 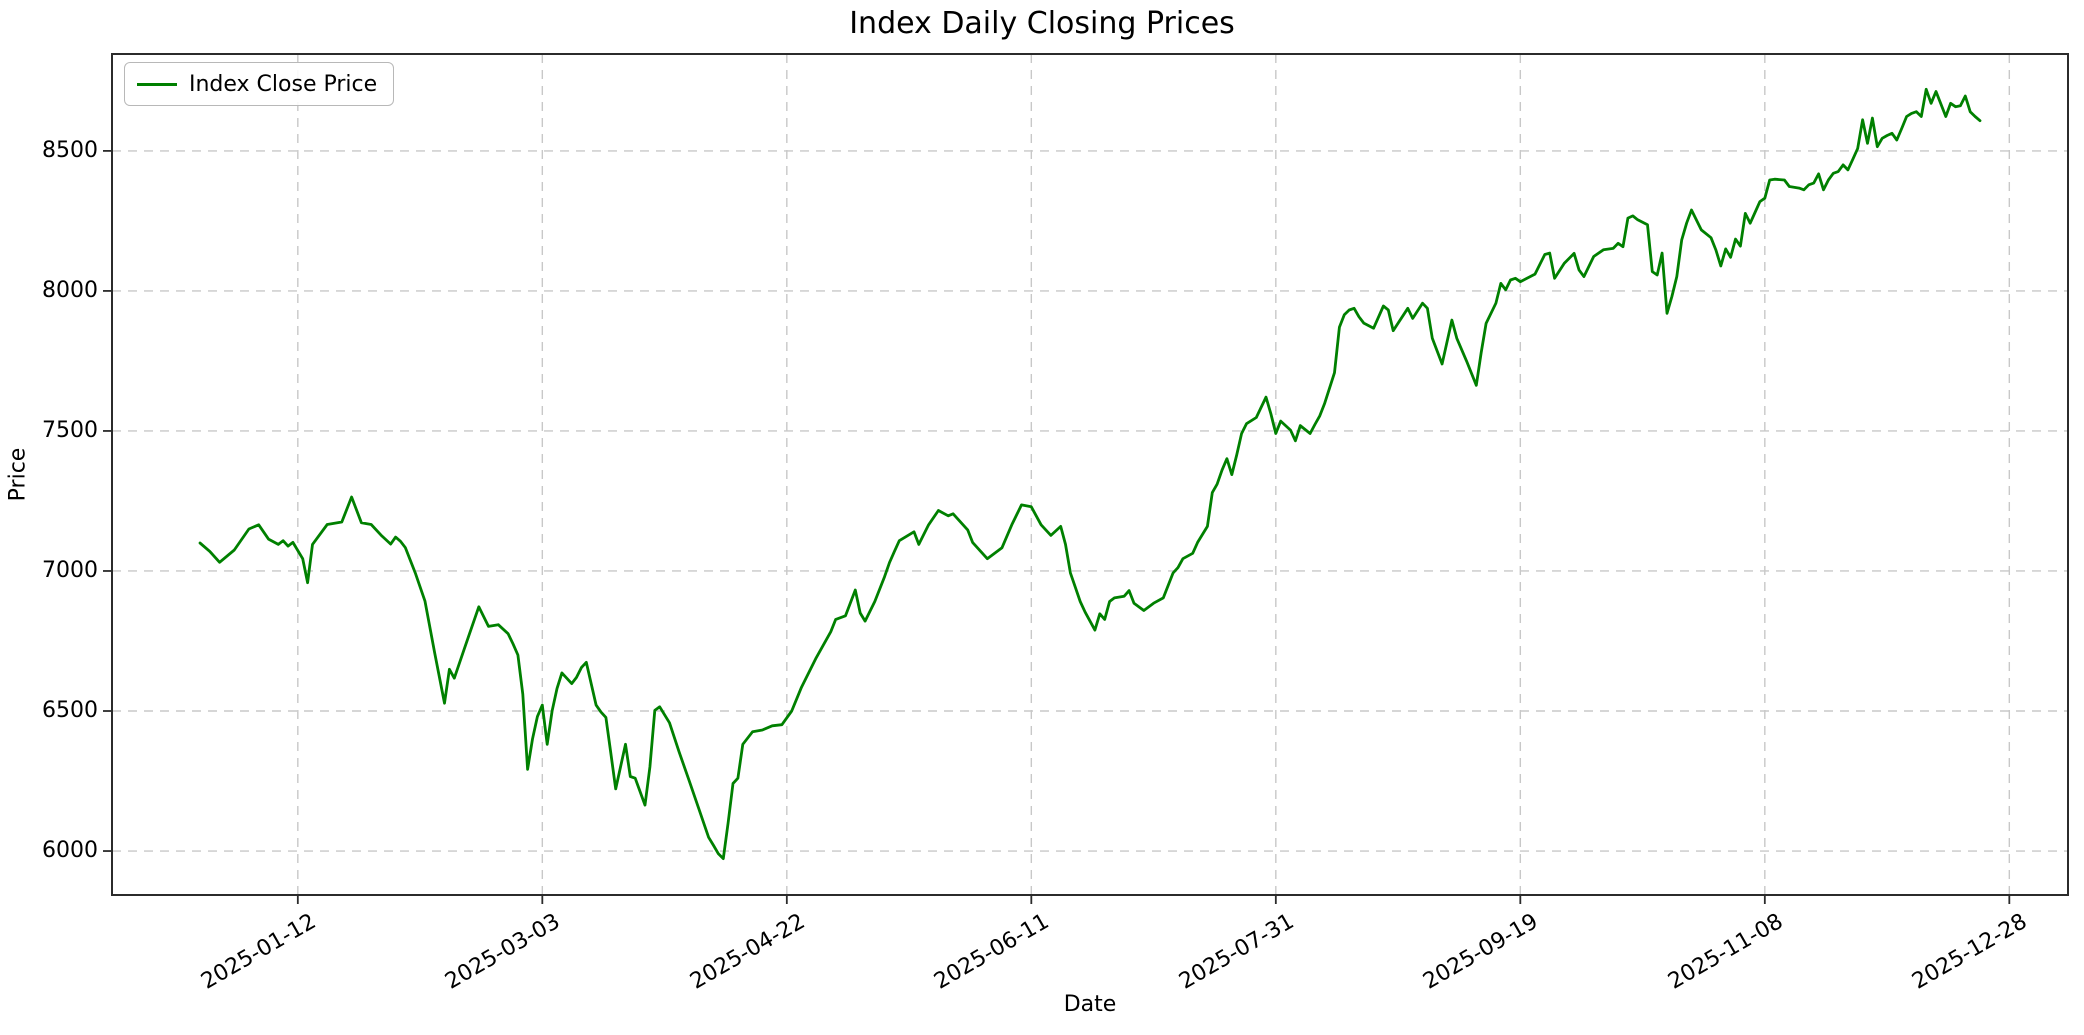 What do you see at coordinates (70, 290) in the screenshot?
I see `y-tick-label: 8000` at bounding box center [70, 290].